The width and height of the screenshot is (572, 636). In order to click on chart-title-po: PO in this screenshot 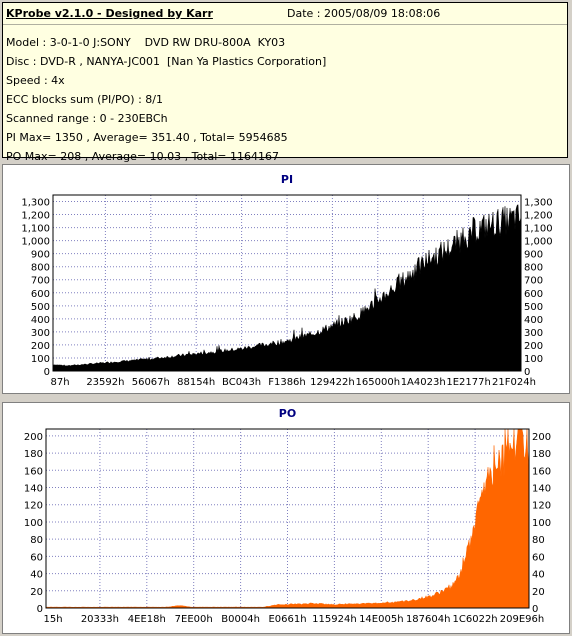, I will do `click(287, 413)`.